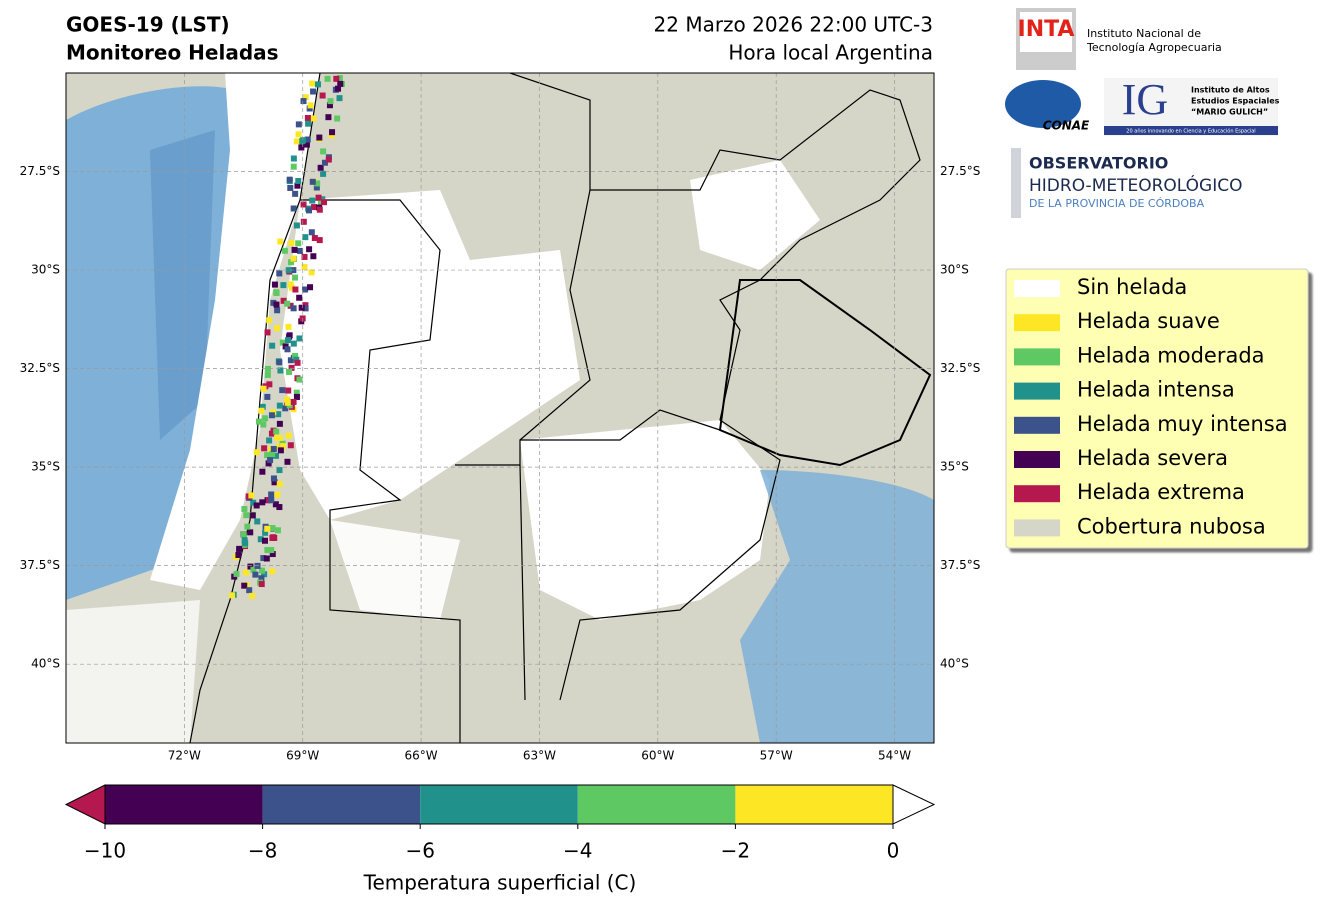  I want to click on ig-band, so click(1191, 130).